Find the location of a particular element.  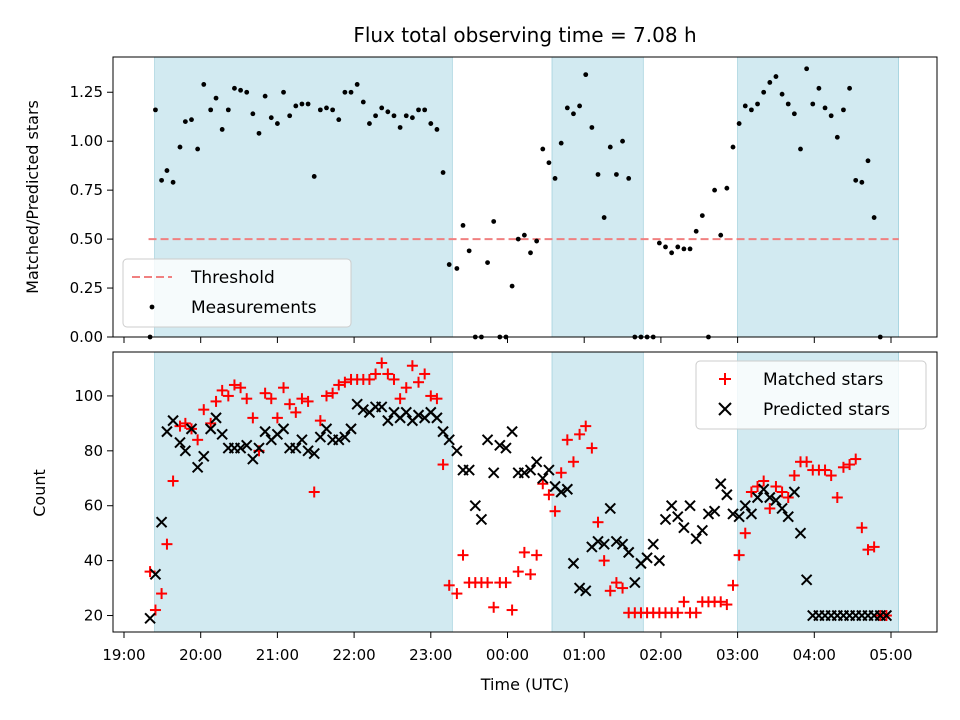

top-y-axis-label: Matched/Predicted stars is located at coordinates (32, 197).